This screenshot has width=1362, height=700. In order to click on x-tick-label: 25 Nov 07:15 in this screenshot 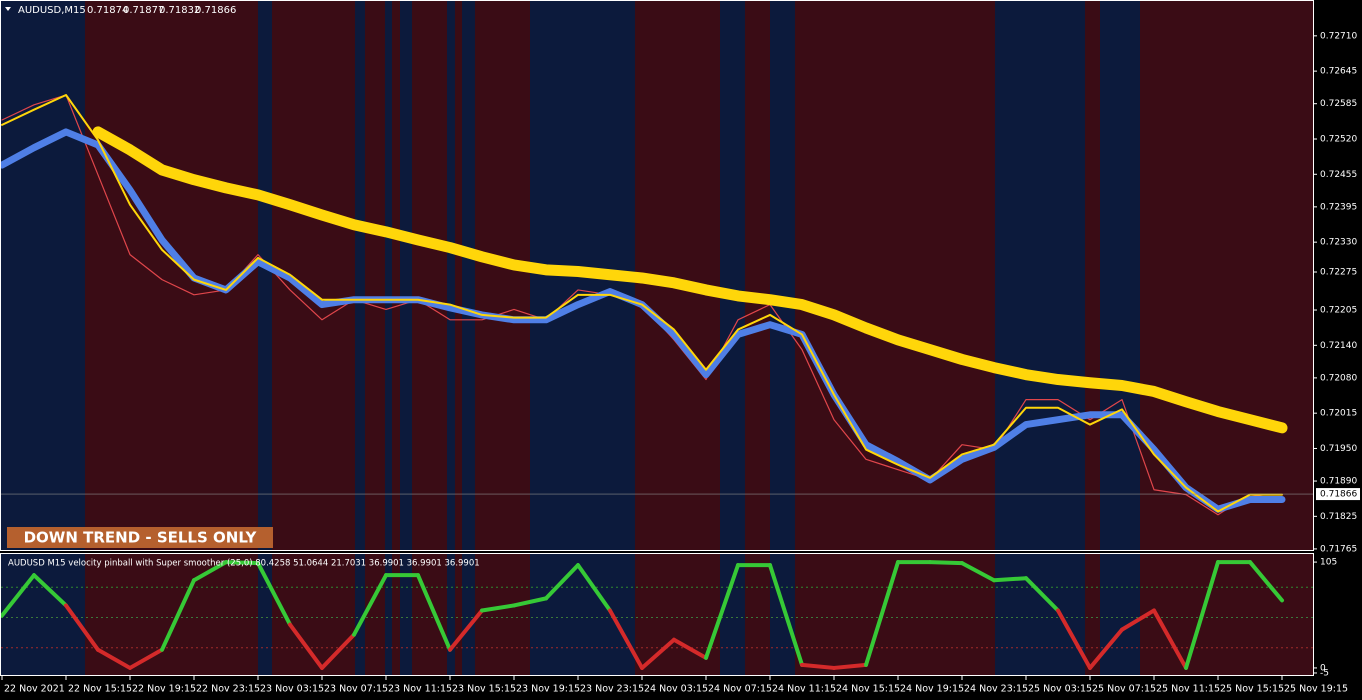, I will do `click(1124, 689)`.